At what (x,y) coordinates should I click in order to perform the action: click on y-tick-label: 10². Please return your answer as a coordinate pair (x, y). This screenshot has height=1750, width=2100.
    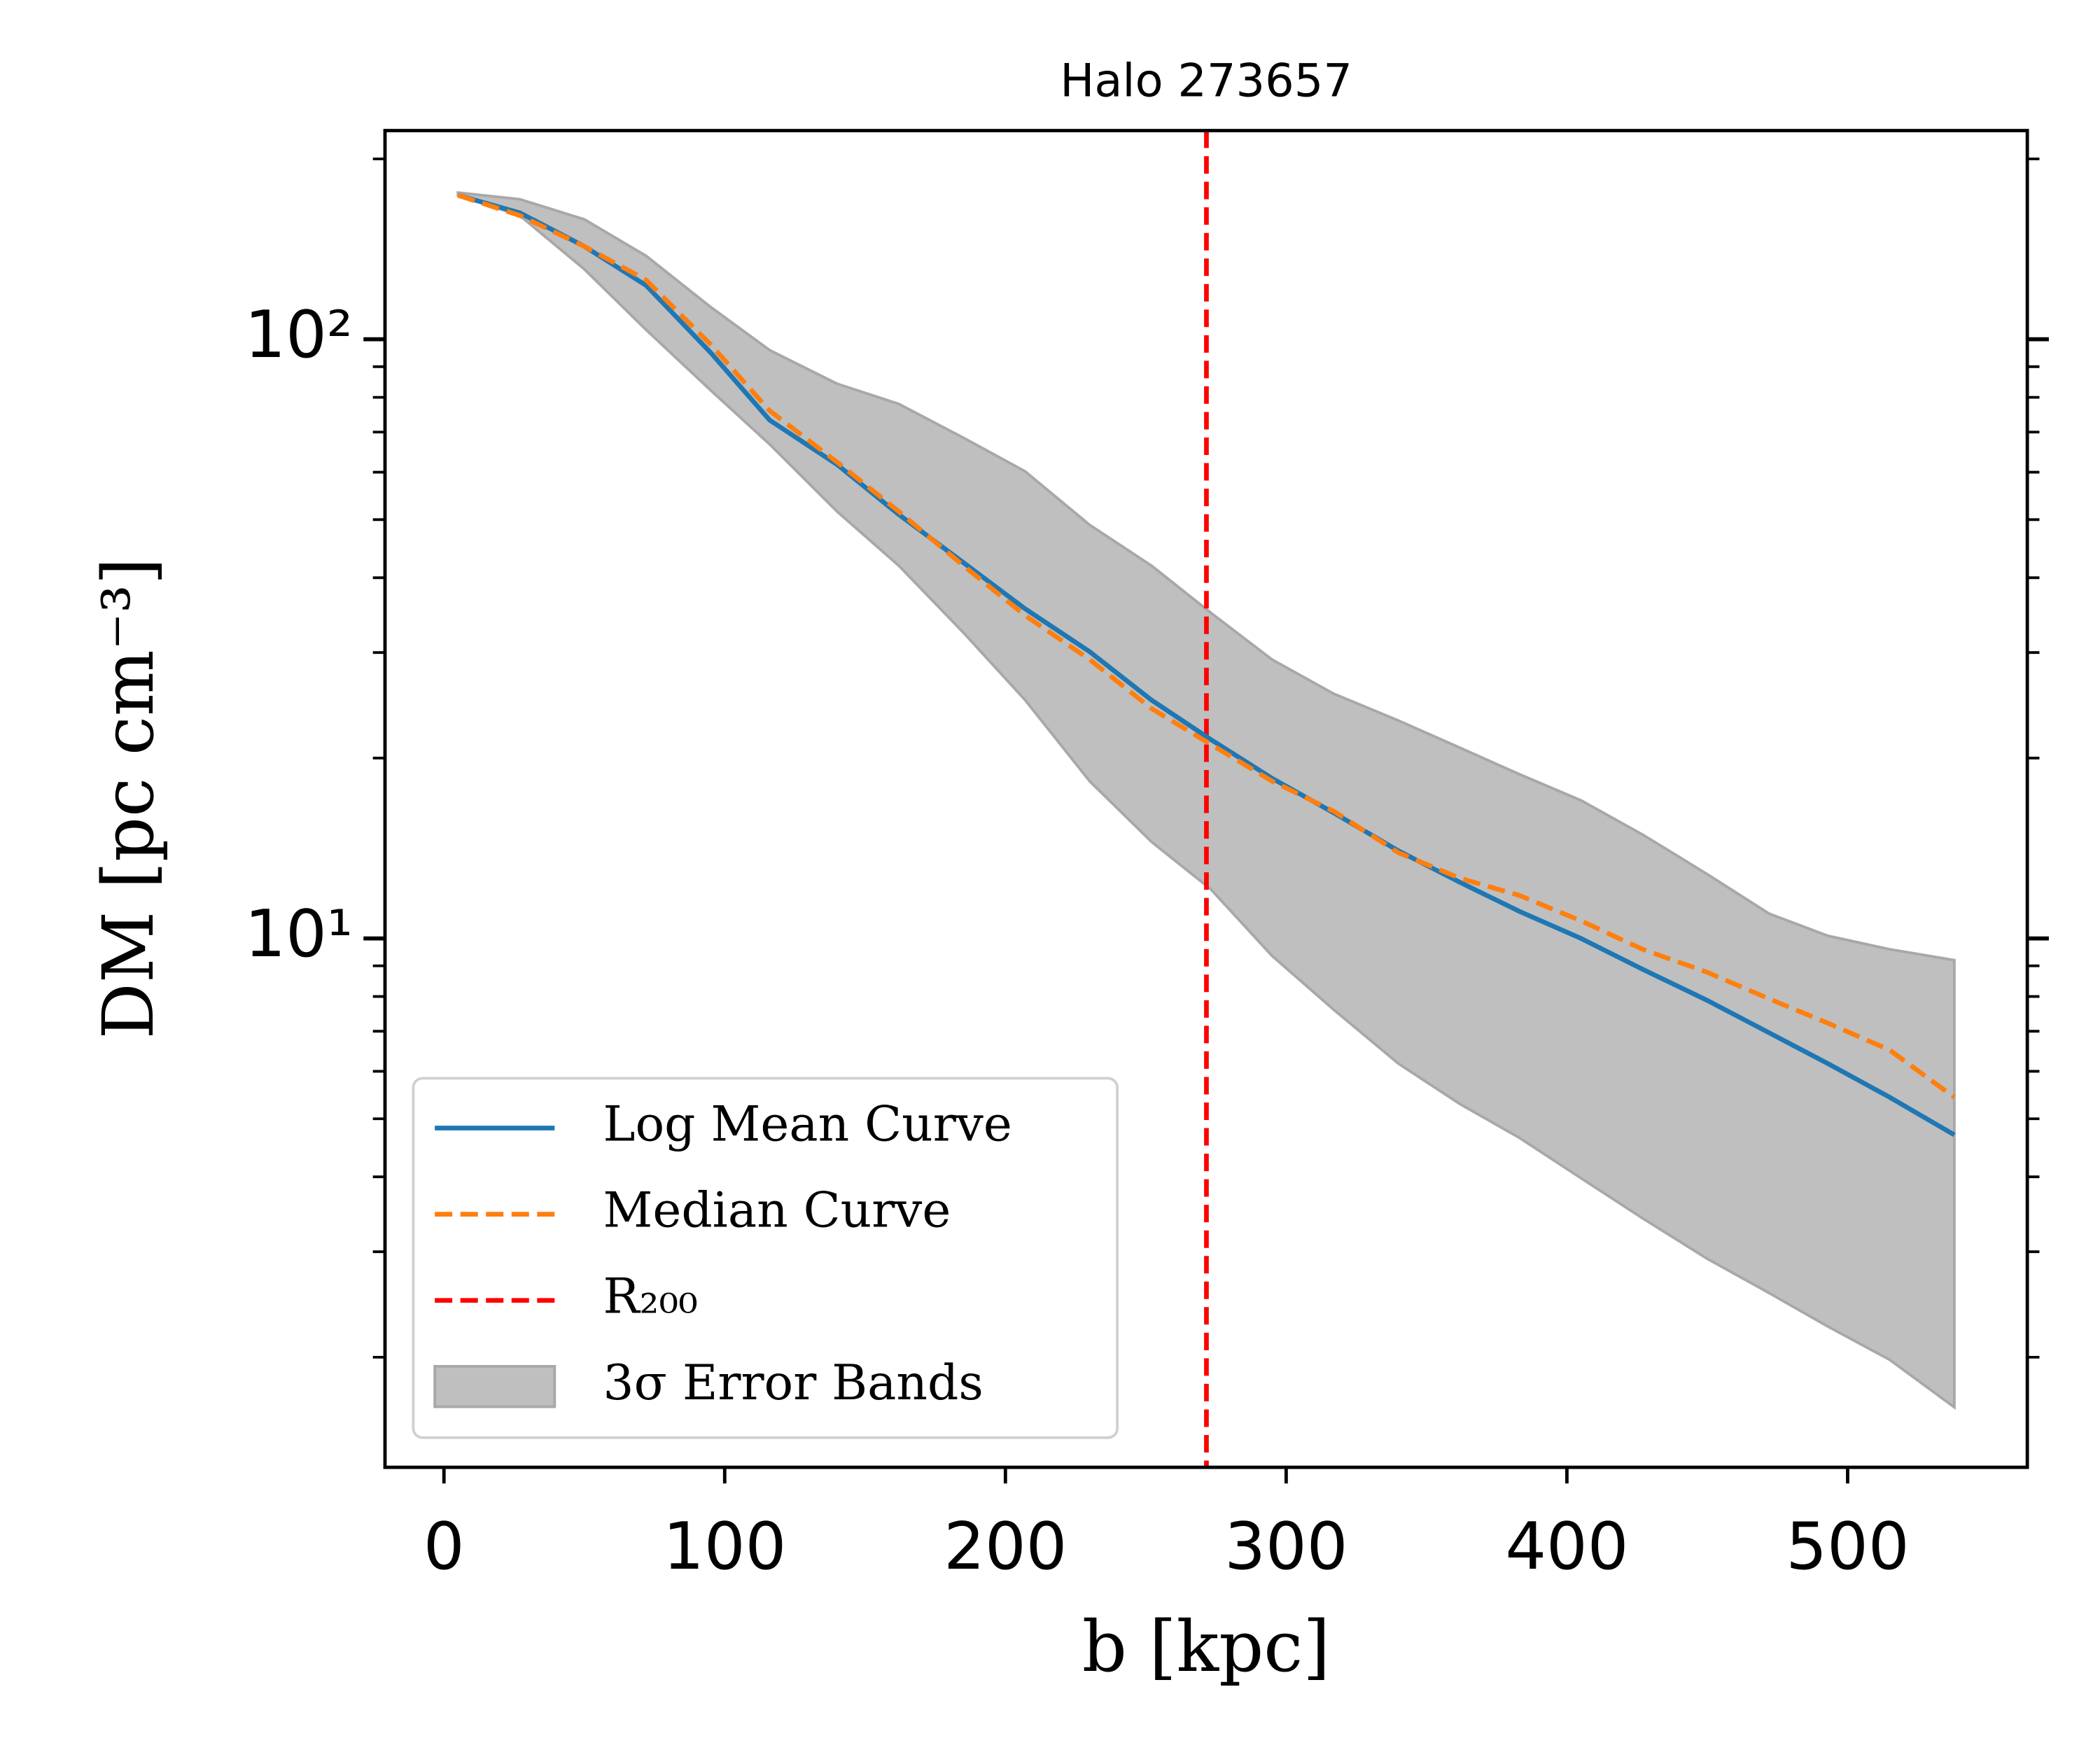
    Looking at the image, I should click on (298, 334).